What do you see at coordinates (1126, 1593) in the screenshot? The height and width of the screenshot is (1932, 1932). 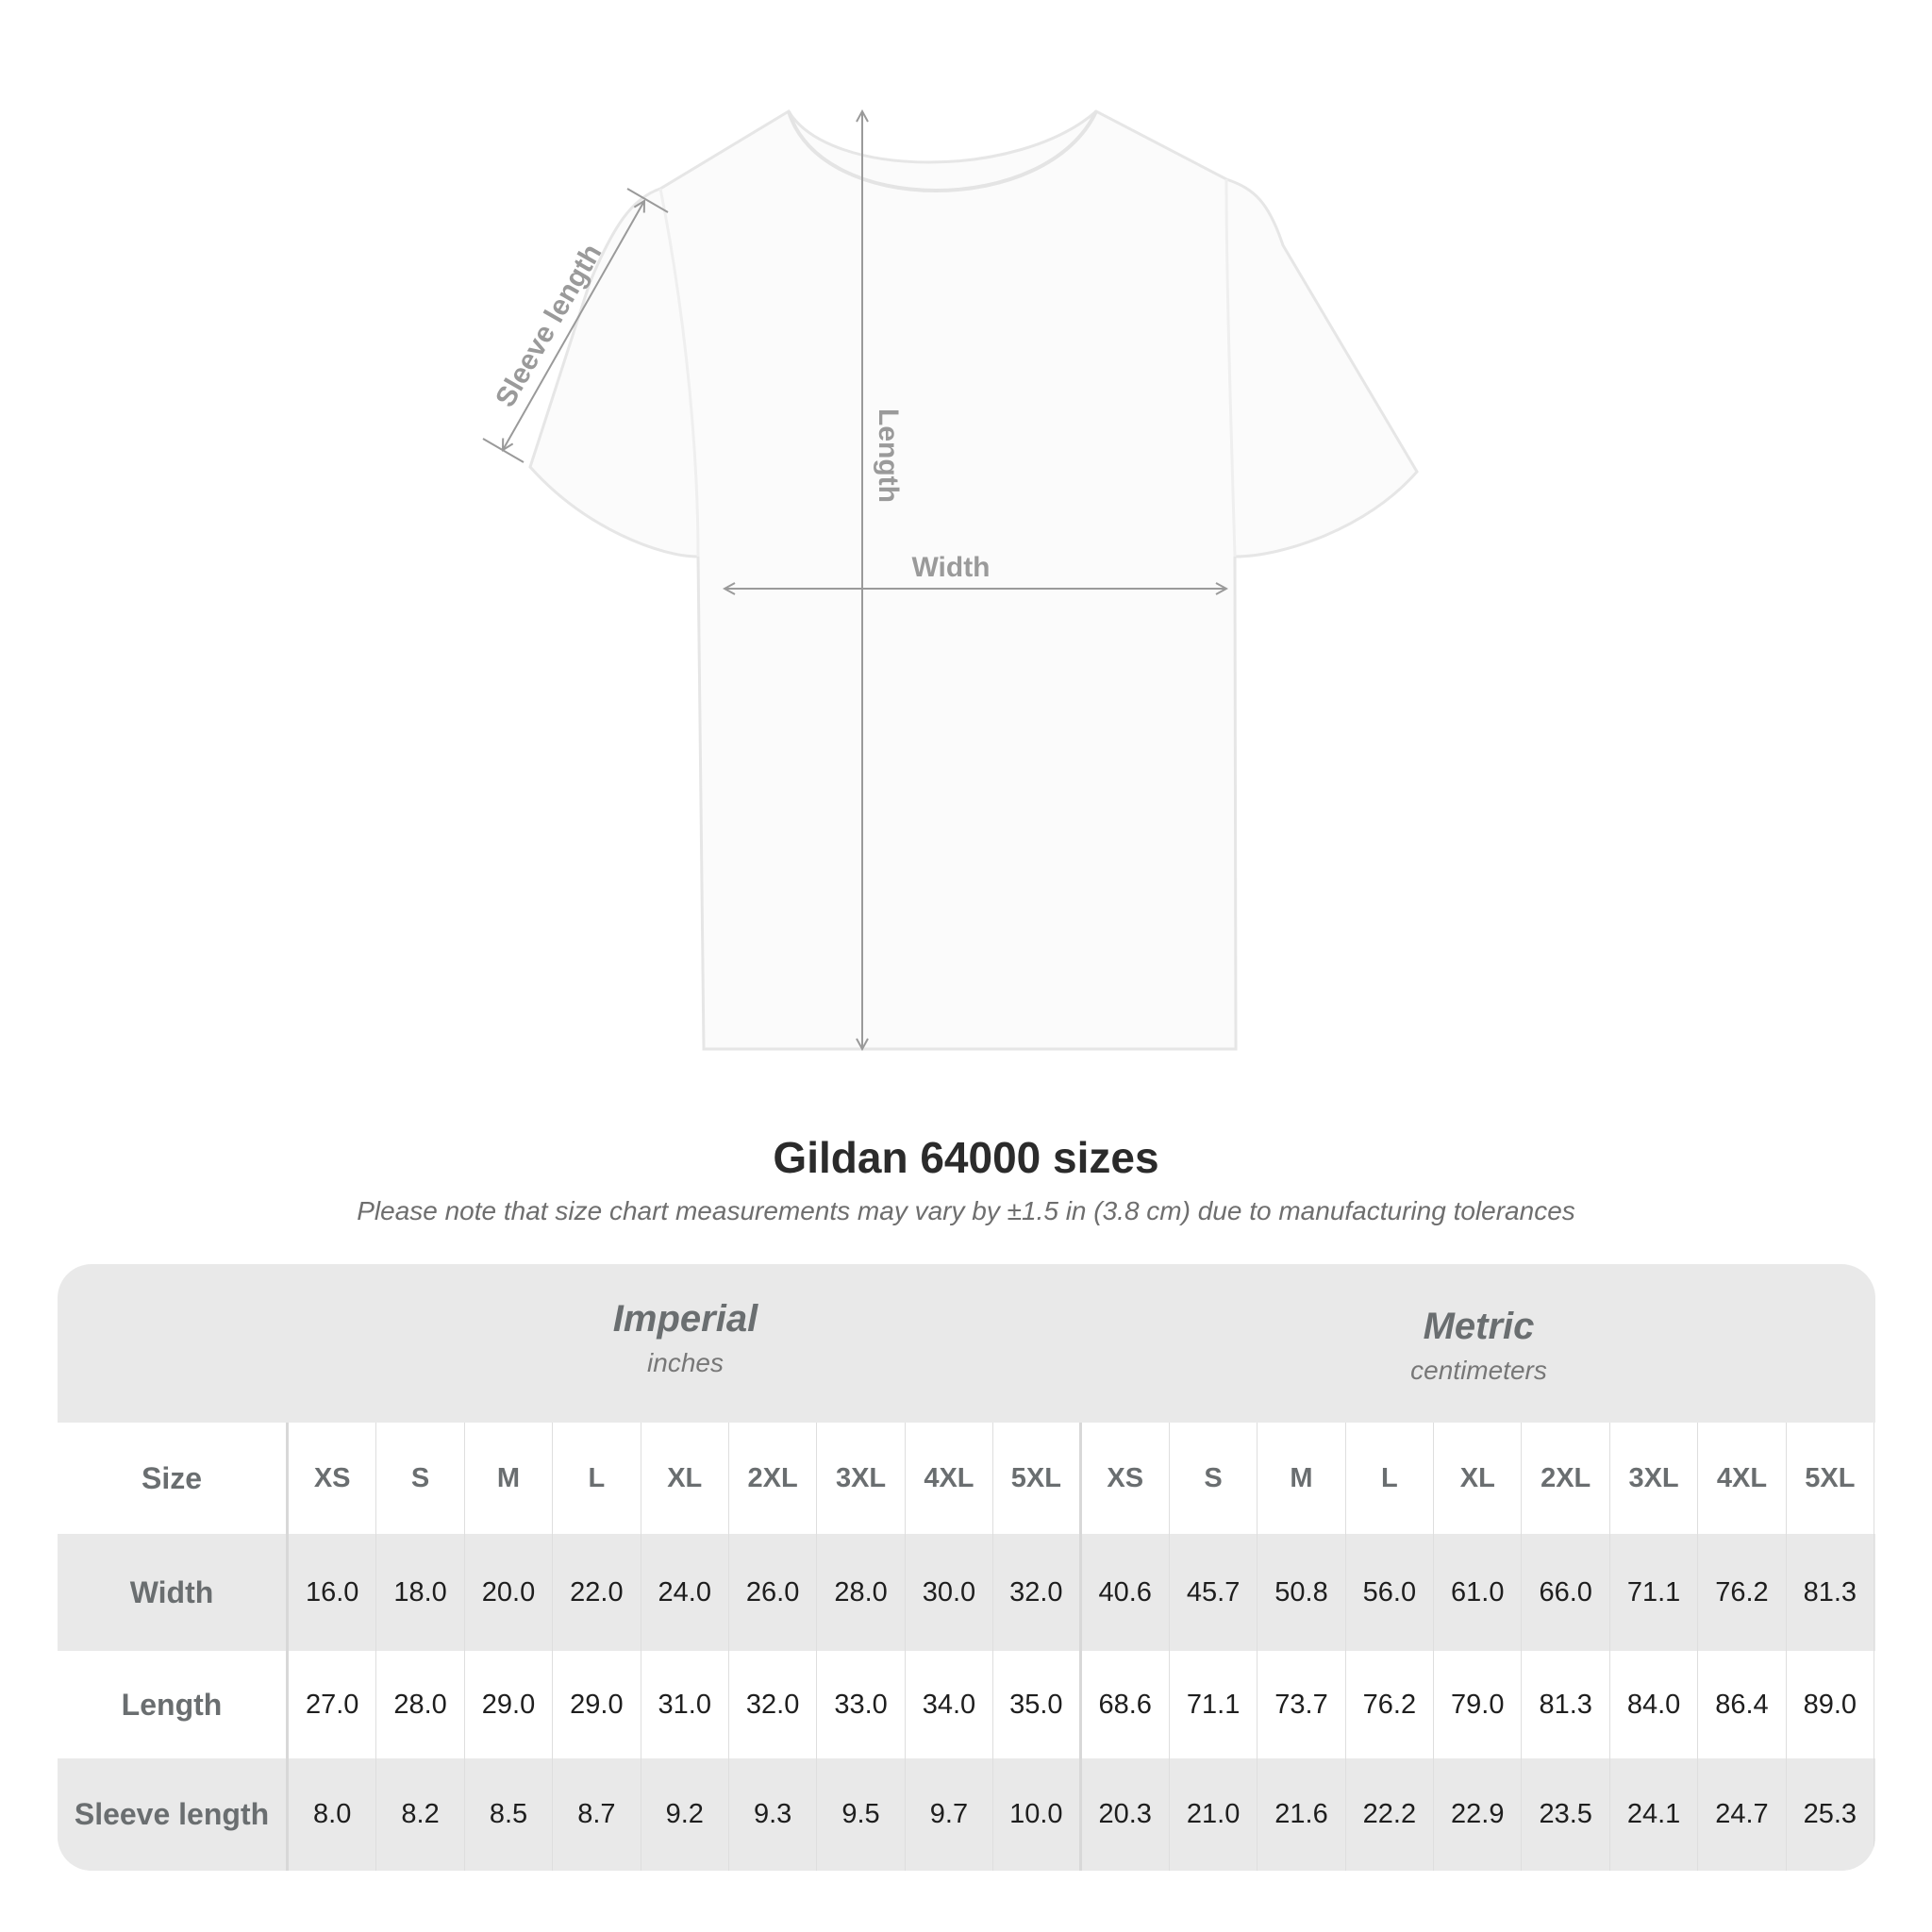 I see `table-cell: 40.6` at bounding box center [1126, 1593].